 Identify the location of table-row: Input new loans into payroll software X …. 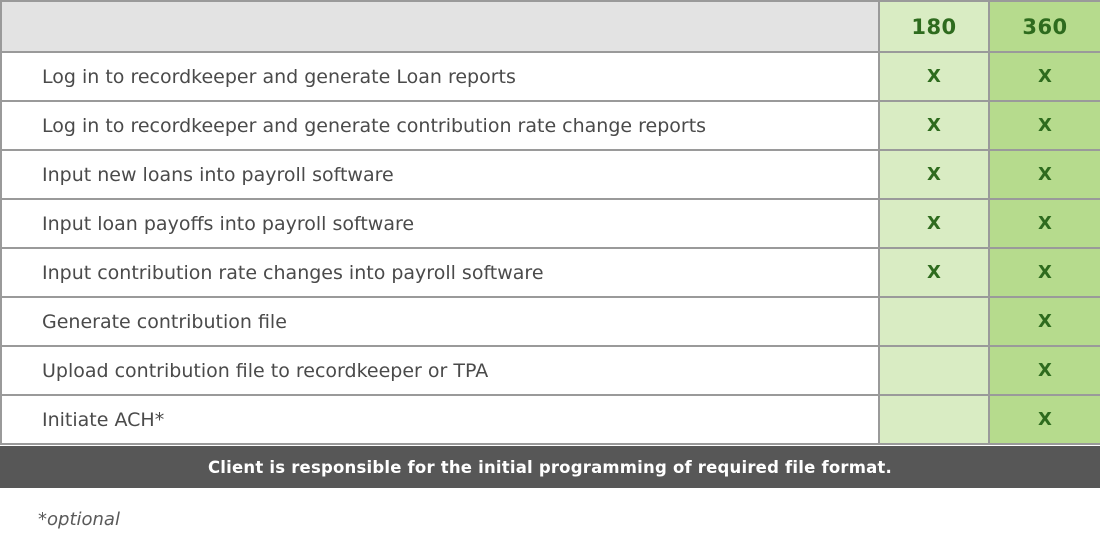
(551, 175).